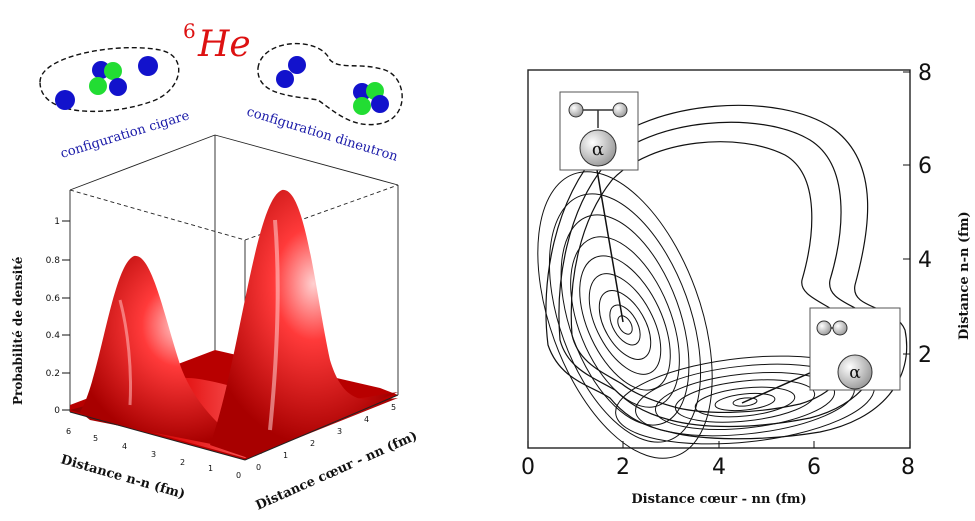 This screenshot has height=521, width=975. Describe the element at coordinates (62, 222) in the screenshot. I see `z-tick: 1` at that location.